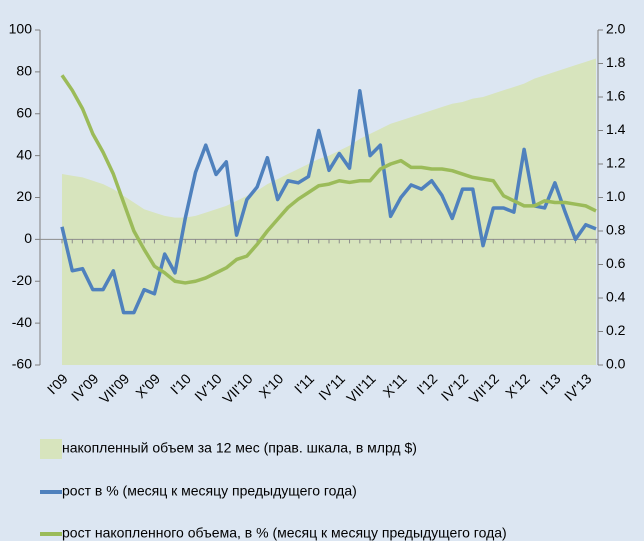 Image resolution: width=644 pixels, height=541 pixels. What do you see at coordinates (24, 112) in the screenshot?
I see `y-tick-label: 60` at bounding box center [24, 112].